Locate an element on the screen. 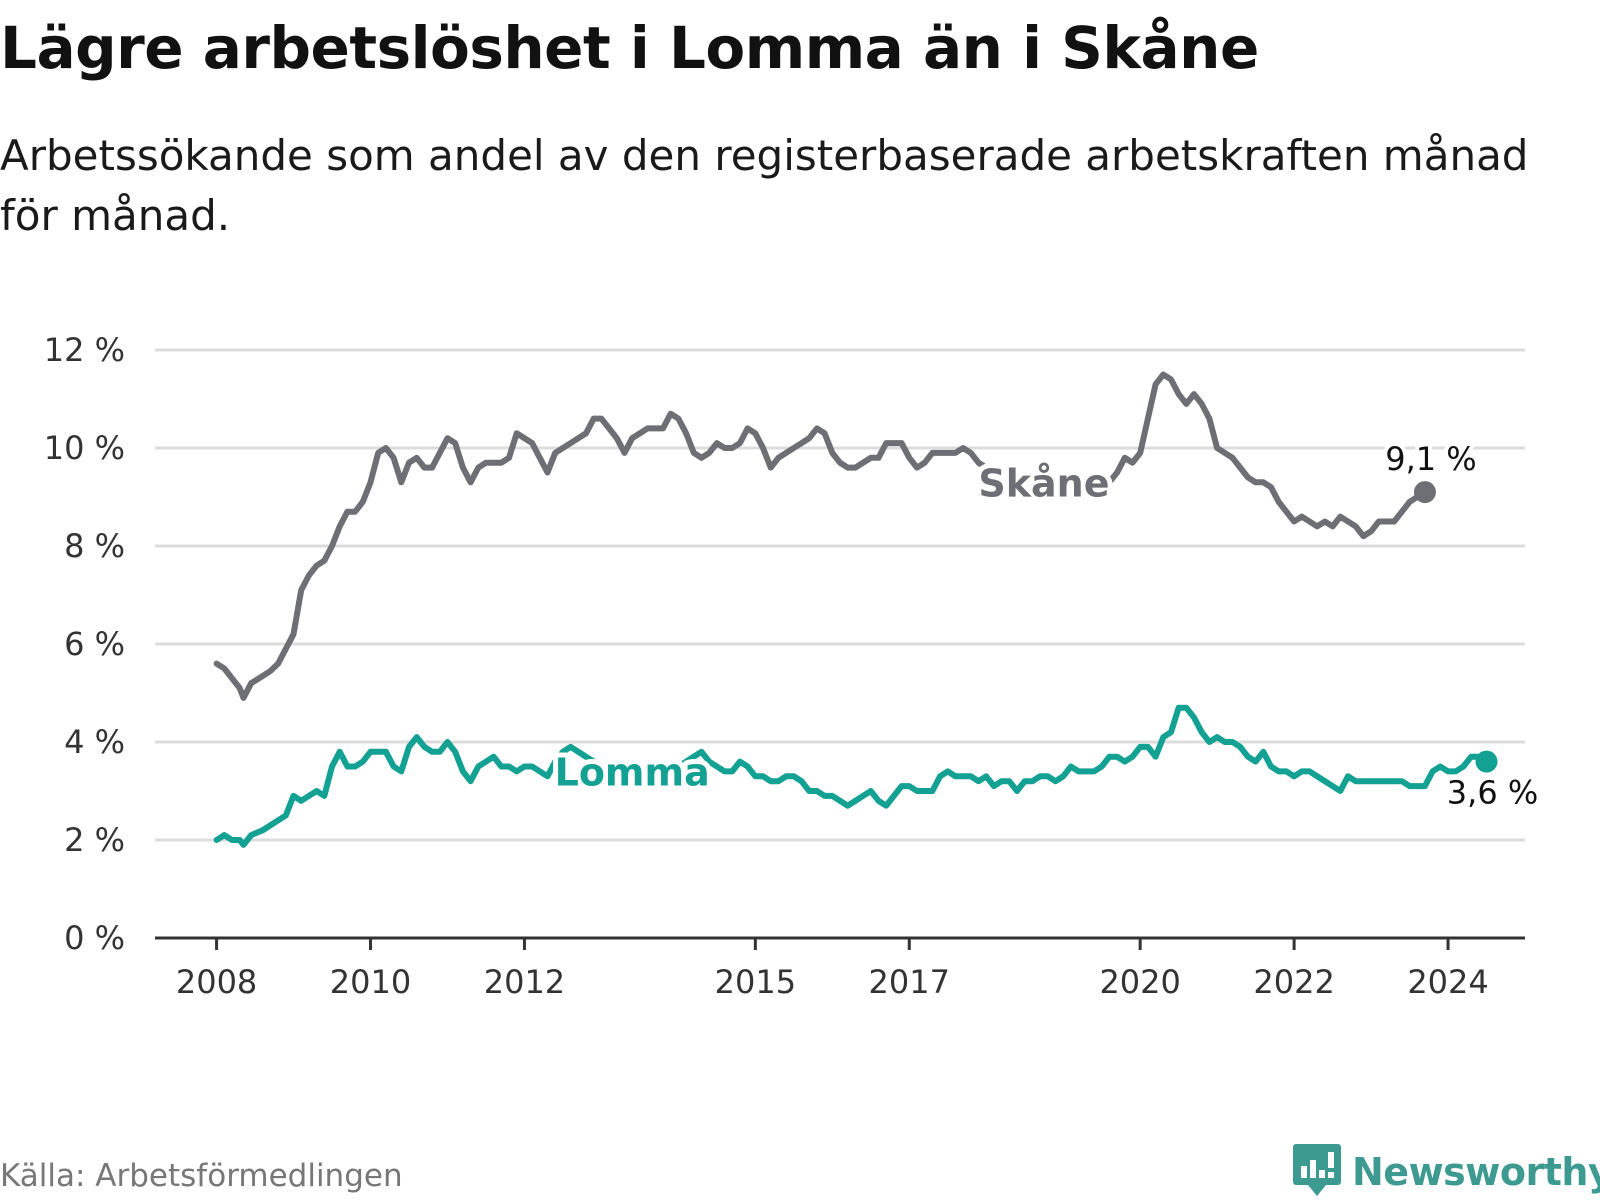  y-tick-label: 10 % is located at coordinates (84, 448).